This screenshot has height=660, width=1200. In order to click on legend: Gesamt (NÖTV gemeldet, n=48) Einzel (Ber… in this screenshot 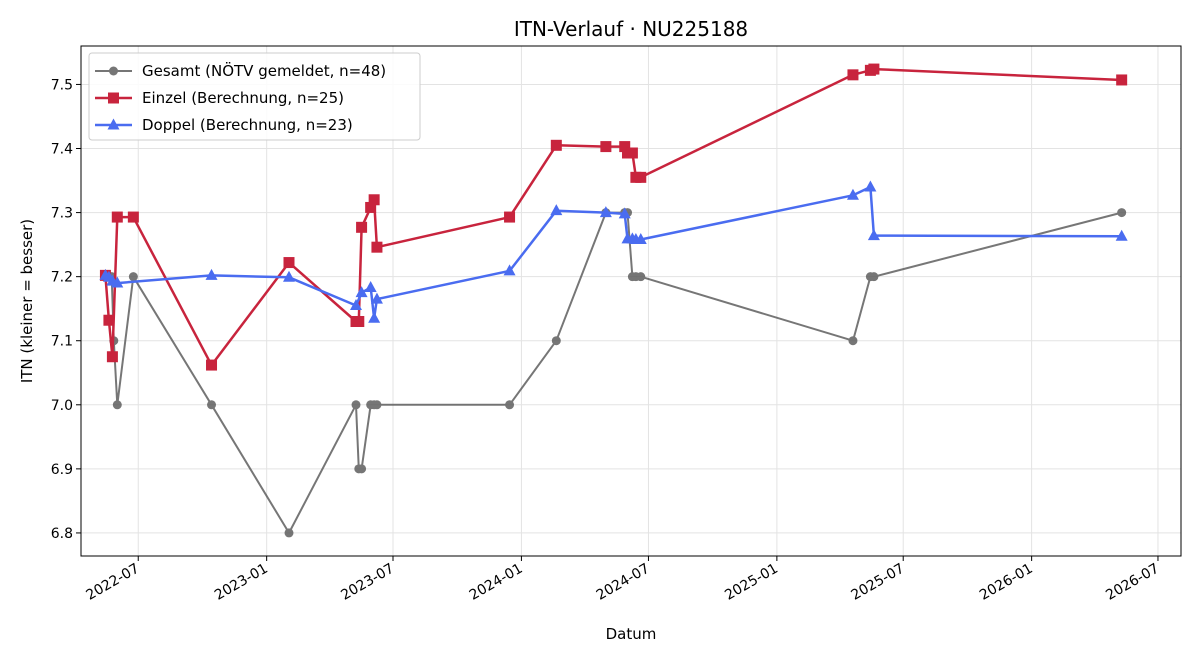, I will do `click(254, 96)`.